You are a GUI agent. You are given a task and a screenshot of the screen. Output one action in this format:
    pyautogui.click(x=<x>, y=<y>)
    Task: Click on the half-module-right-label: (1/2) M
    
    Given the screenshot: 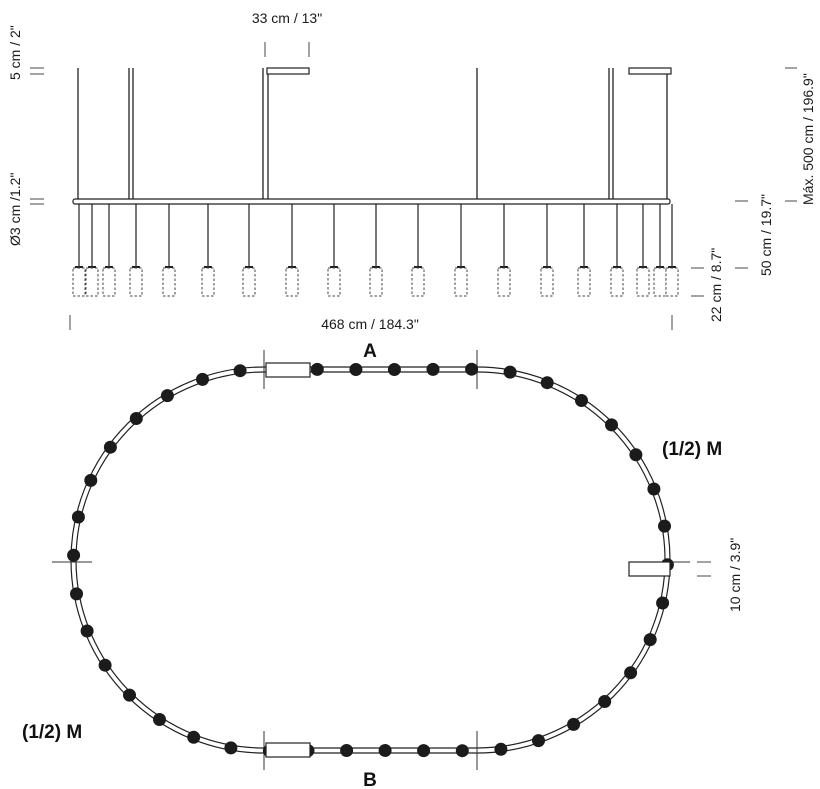 What is the action you would take?
    pyautogui.click(x=692, y=449)
    